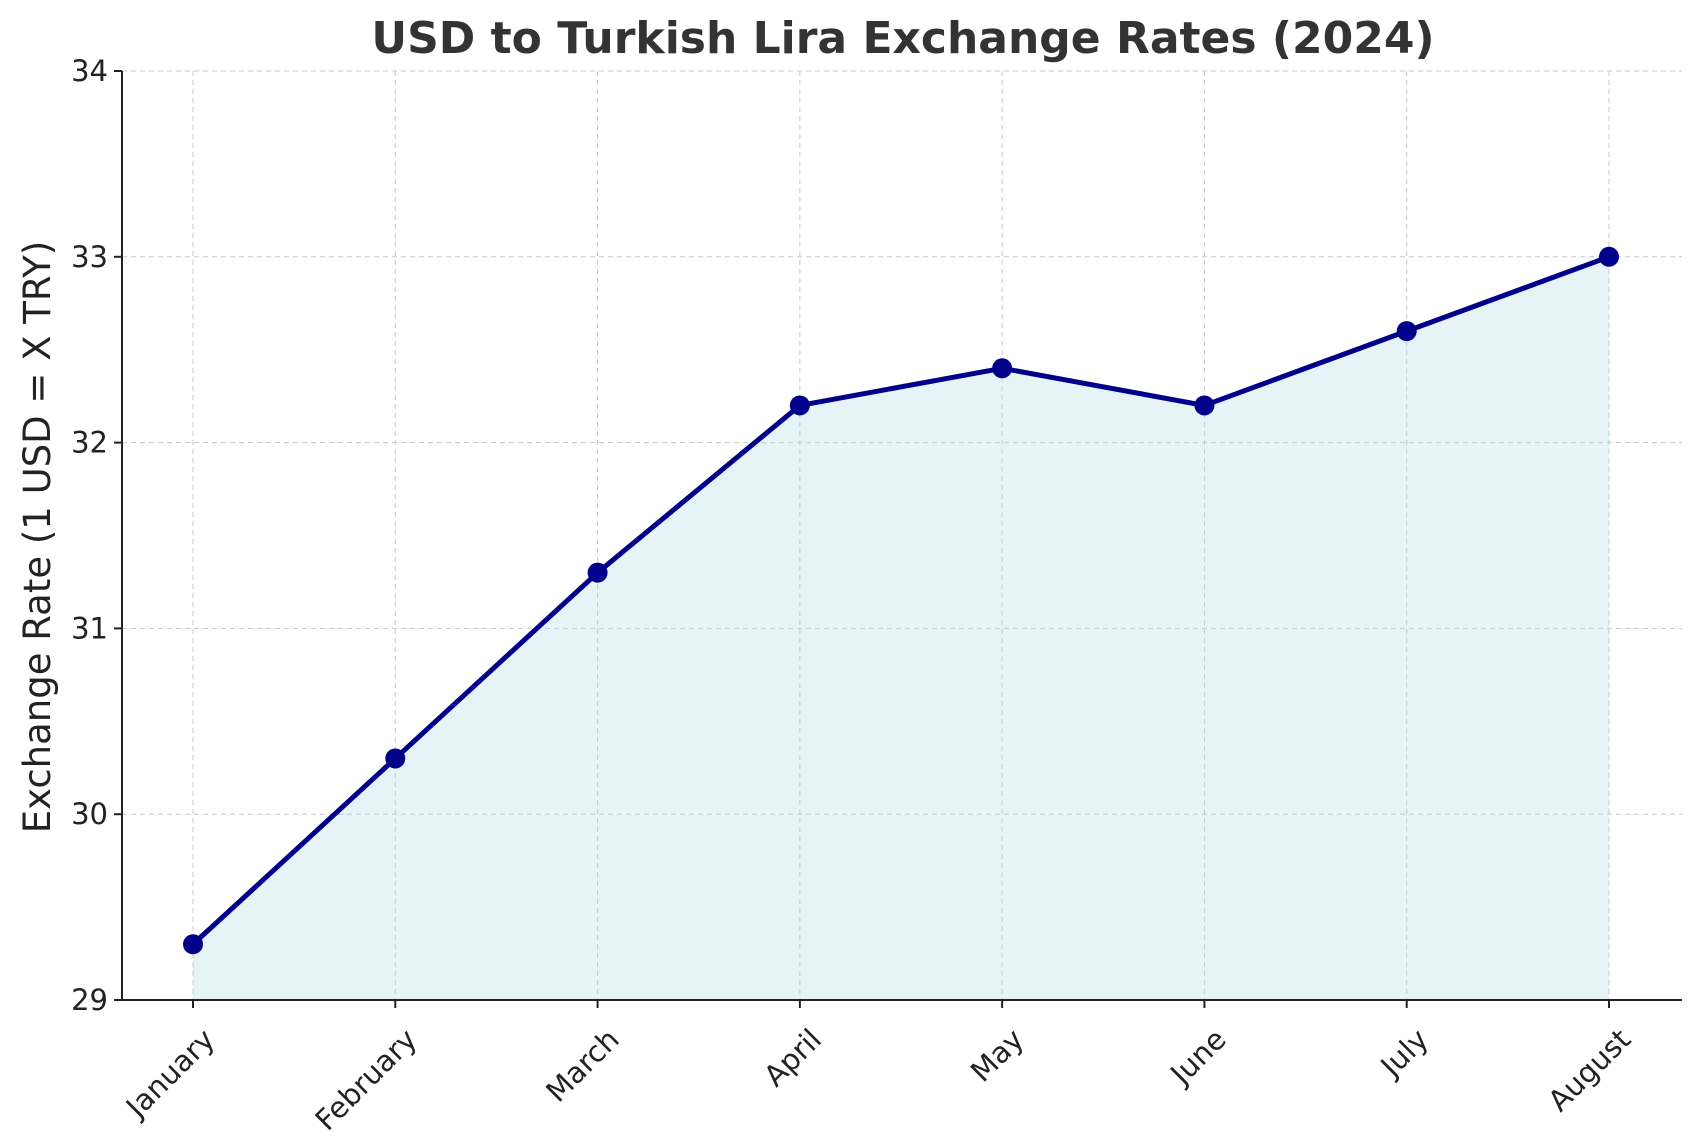  Describe the element at coordinates (89, 814) in the screenshot. I see `y-tick-label: 30` at that location.